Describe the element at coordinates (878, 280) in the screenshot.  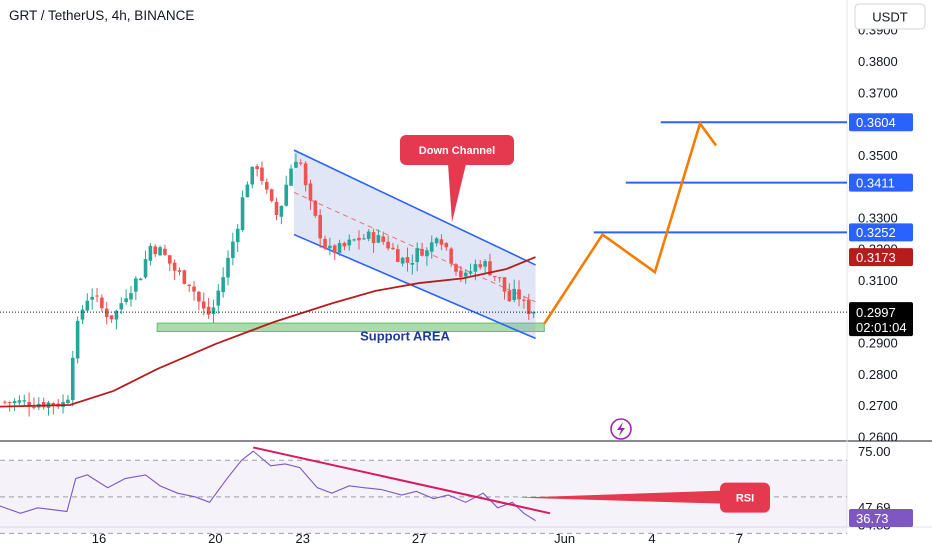
I see `price-axis-tick: 0.3100` at that location.